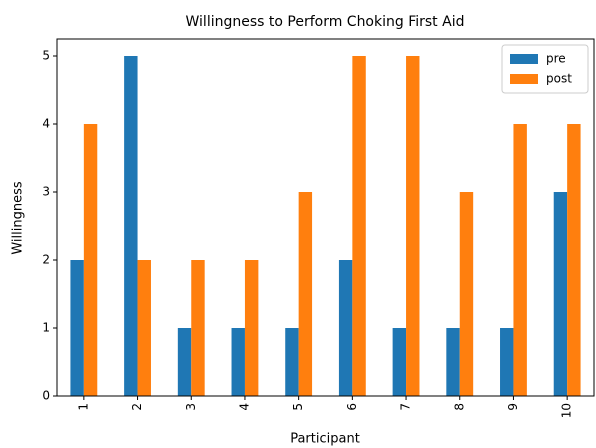  Describe the element at coordinates (459, 407) in the screenshot. I see `x-tick-label: 8` at that location.